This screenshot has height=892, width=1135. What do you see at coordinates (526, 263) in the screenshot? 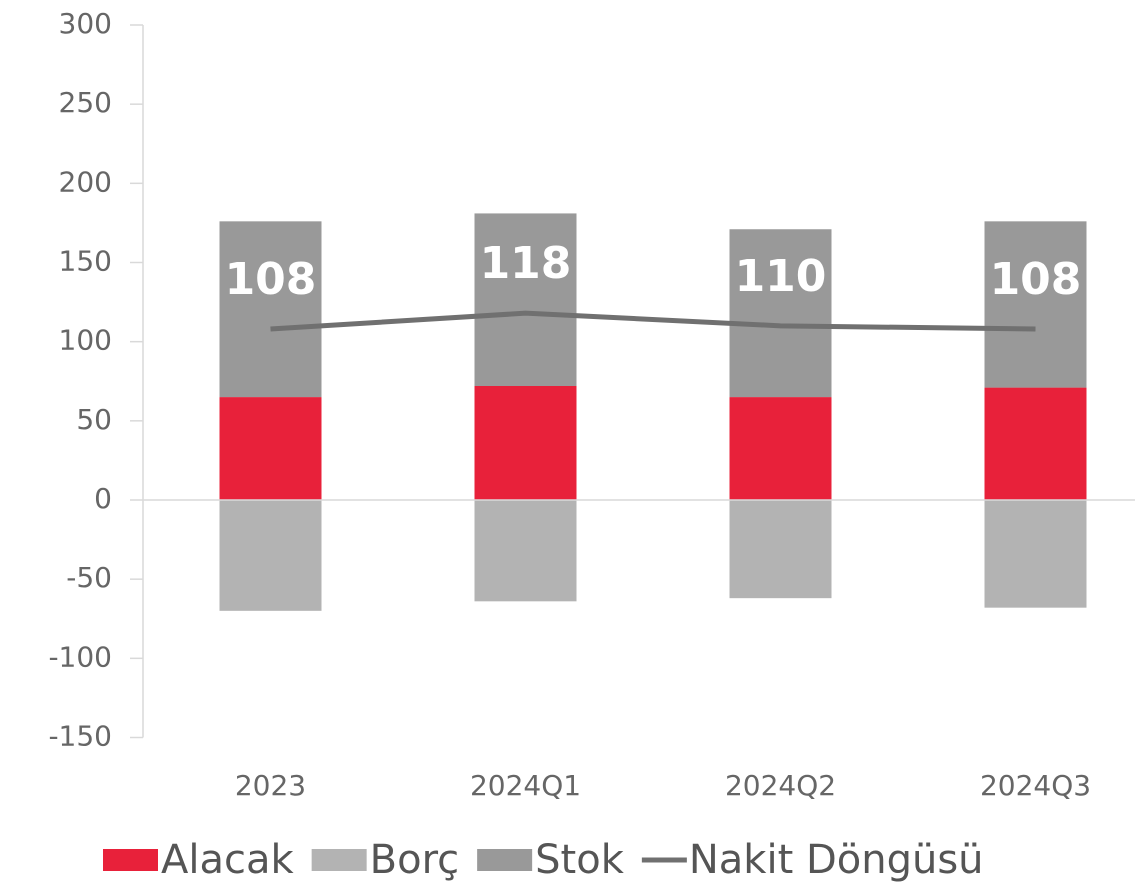
I see `data-label: 118` at bounding box center [526, 263].